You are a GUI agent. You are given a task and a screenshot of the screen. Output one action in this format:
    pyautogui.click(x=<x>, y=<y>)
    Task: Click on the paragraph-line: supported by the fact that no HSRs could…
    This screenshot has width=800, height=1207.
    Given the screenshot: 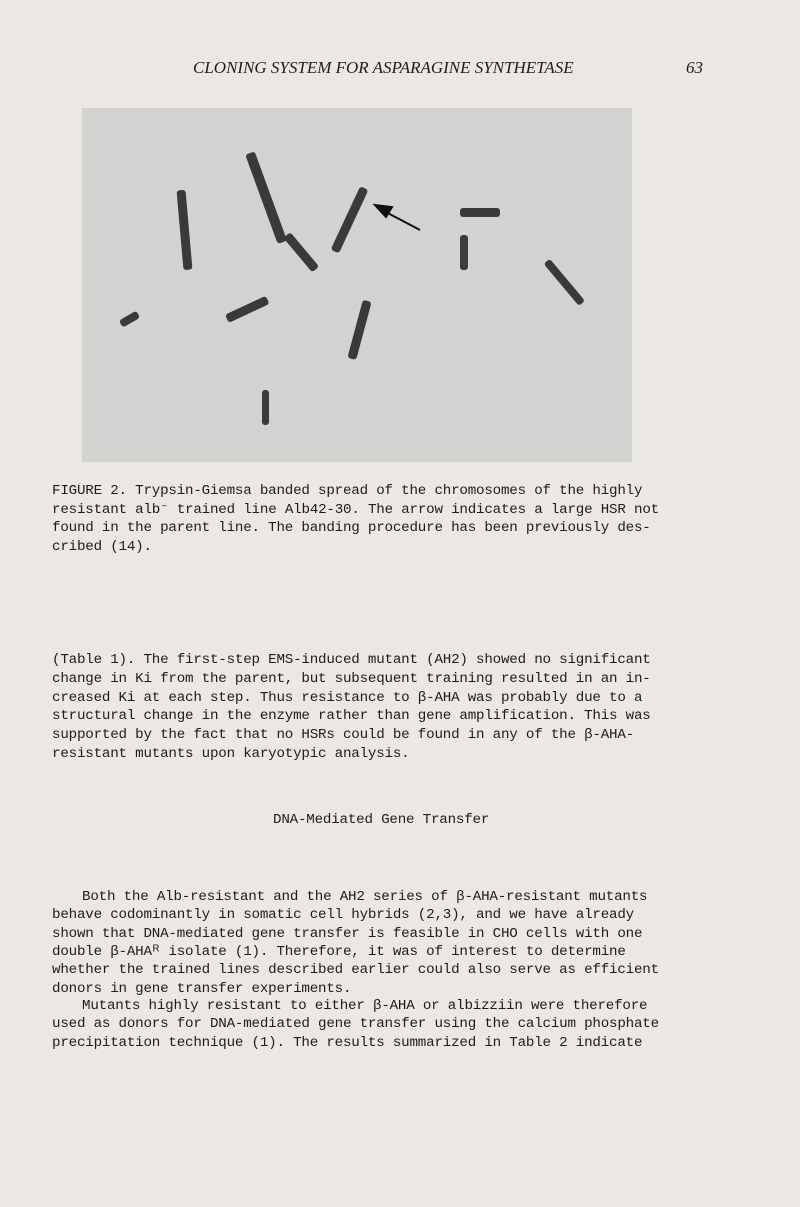 What is the action you would take?
    pyautogui.click(x=343, y=735)
    